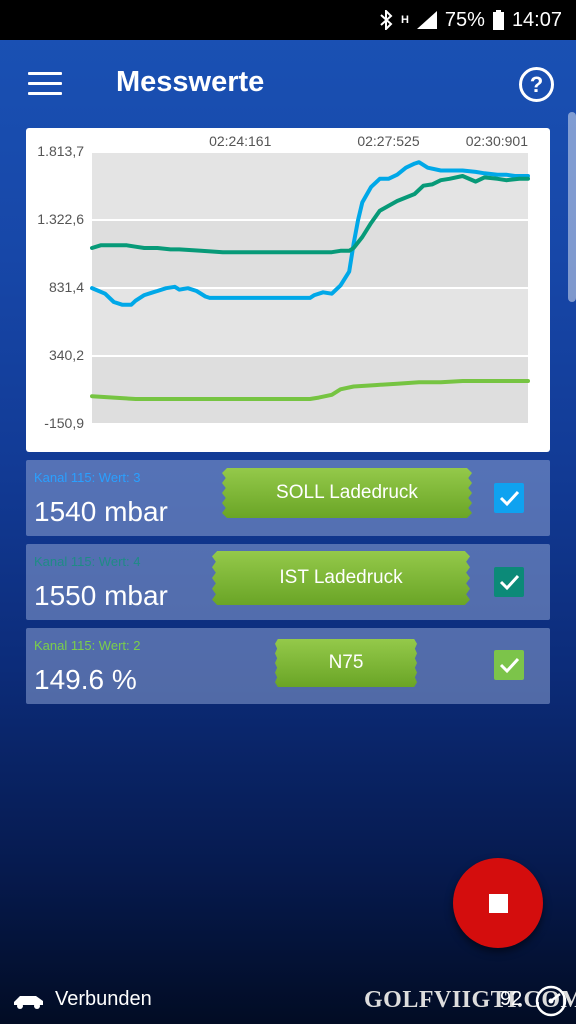 The width and height of the screenshot is (576, 1024). What do you see at coordinates (426, 20) in the screenshot?
I see `signal-icon` at bounding box center [426, 20].